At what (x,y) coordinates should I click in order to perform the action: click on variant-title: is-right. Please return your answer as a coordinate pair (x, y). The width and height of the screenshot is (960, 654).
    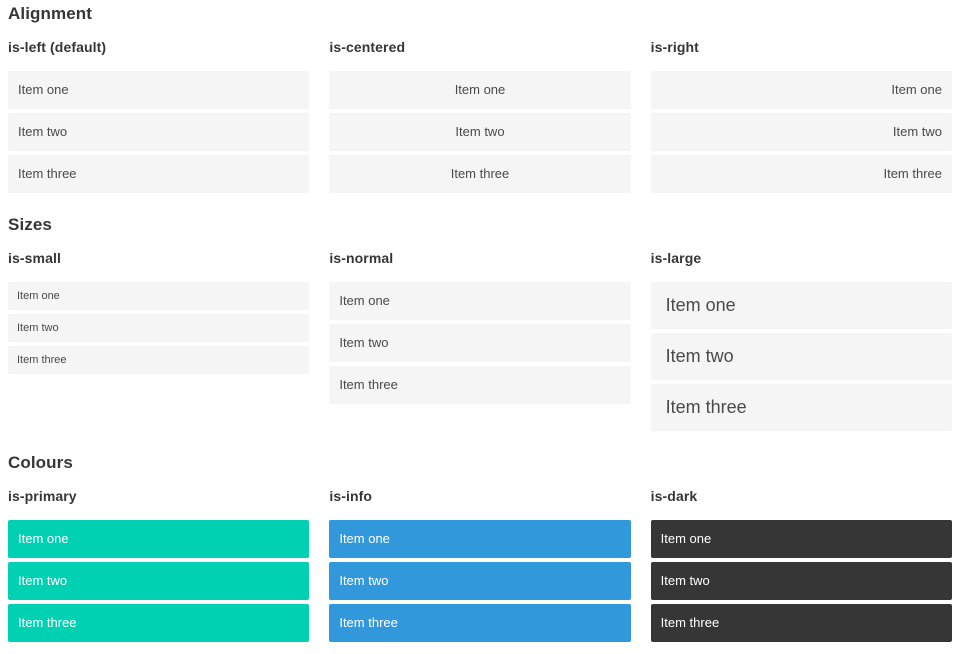
    Looking at the image, I should click on (674, 47).